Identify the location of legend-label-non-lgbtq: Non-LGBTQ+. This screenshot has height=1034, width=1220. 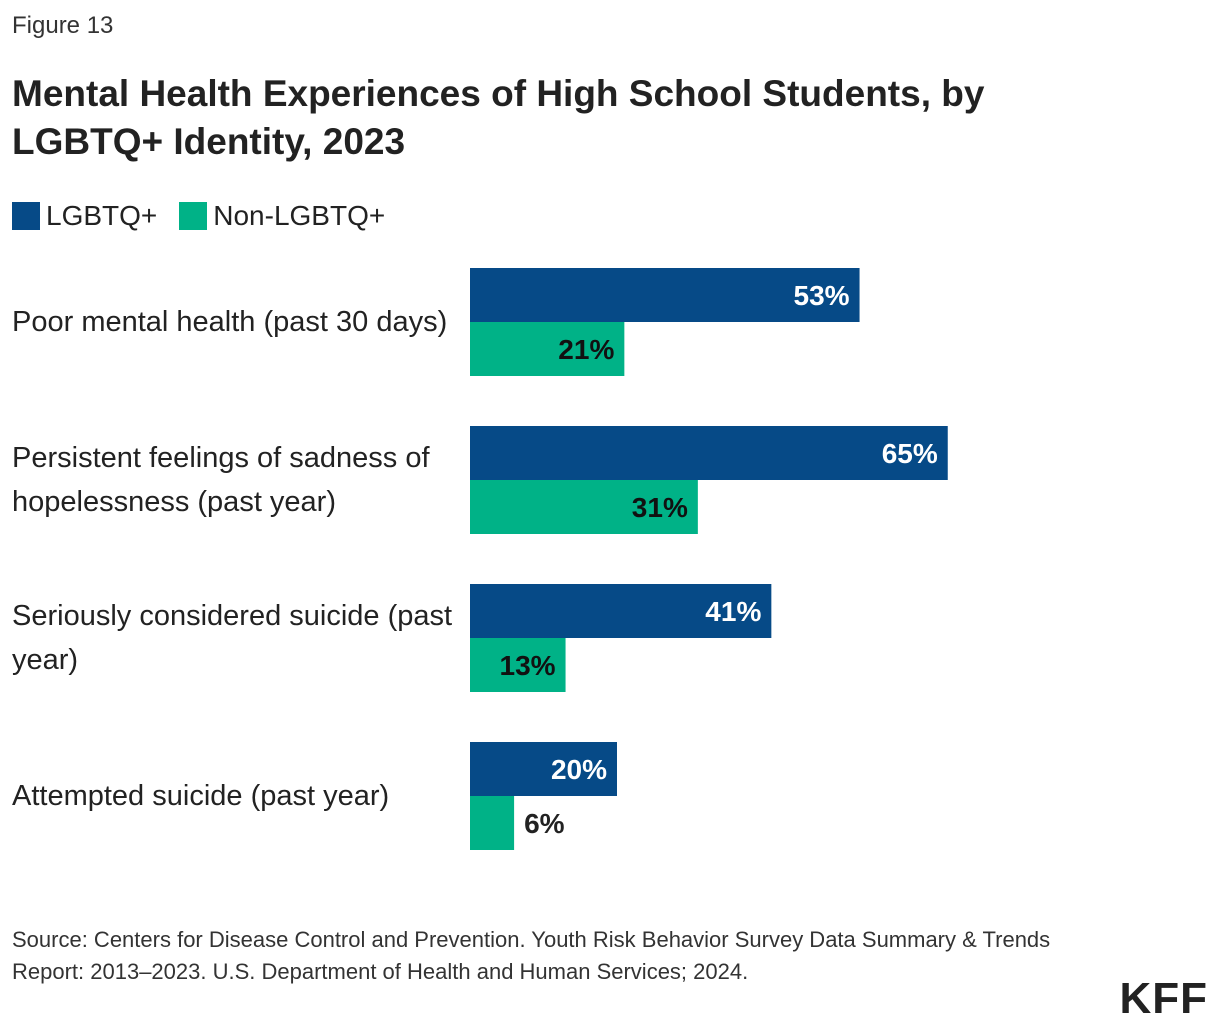
(299, 215).